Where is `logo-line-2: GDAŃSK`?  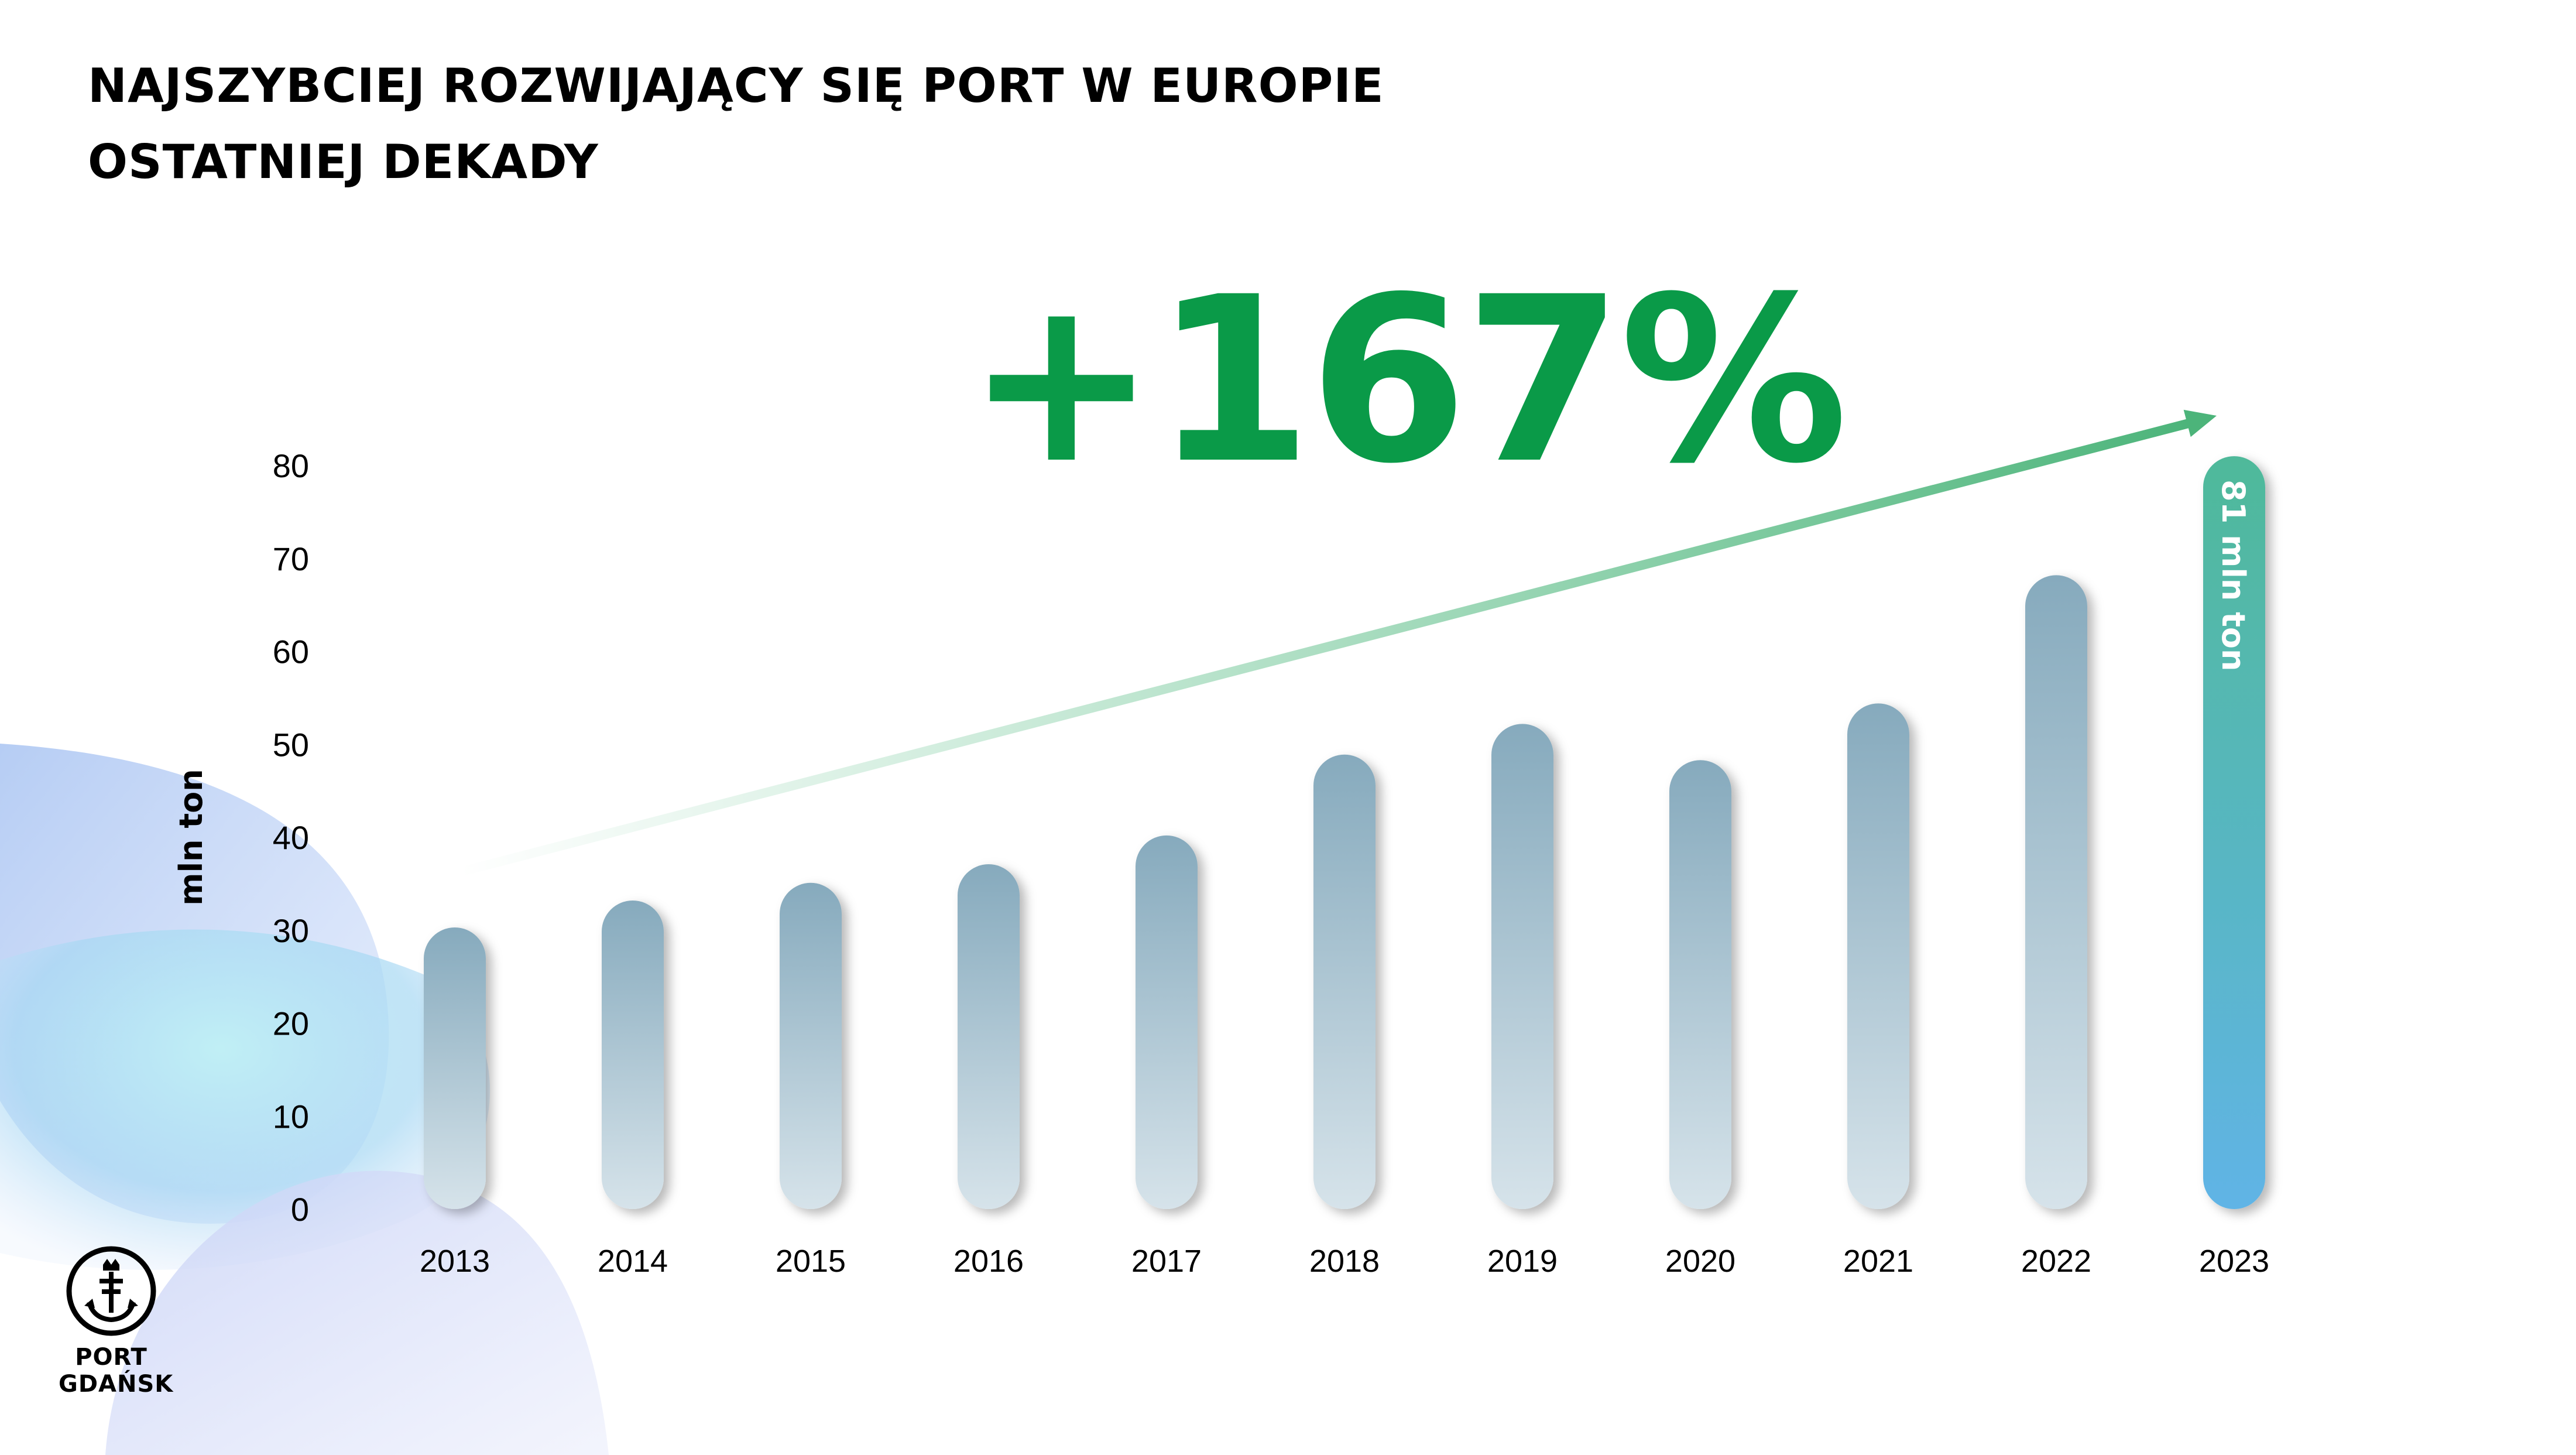
logo-line-2: GDAŃSK is located at coordinates (117, 1384).